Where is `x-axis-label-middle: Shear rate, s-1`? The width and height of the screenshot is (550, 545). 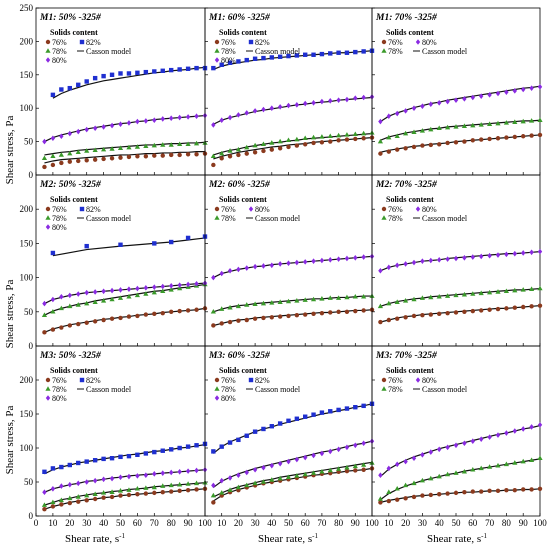
x-axis-label-middle: Shear rate, s-1 is located at coordinates (288, 538).